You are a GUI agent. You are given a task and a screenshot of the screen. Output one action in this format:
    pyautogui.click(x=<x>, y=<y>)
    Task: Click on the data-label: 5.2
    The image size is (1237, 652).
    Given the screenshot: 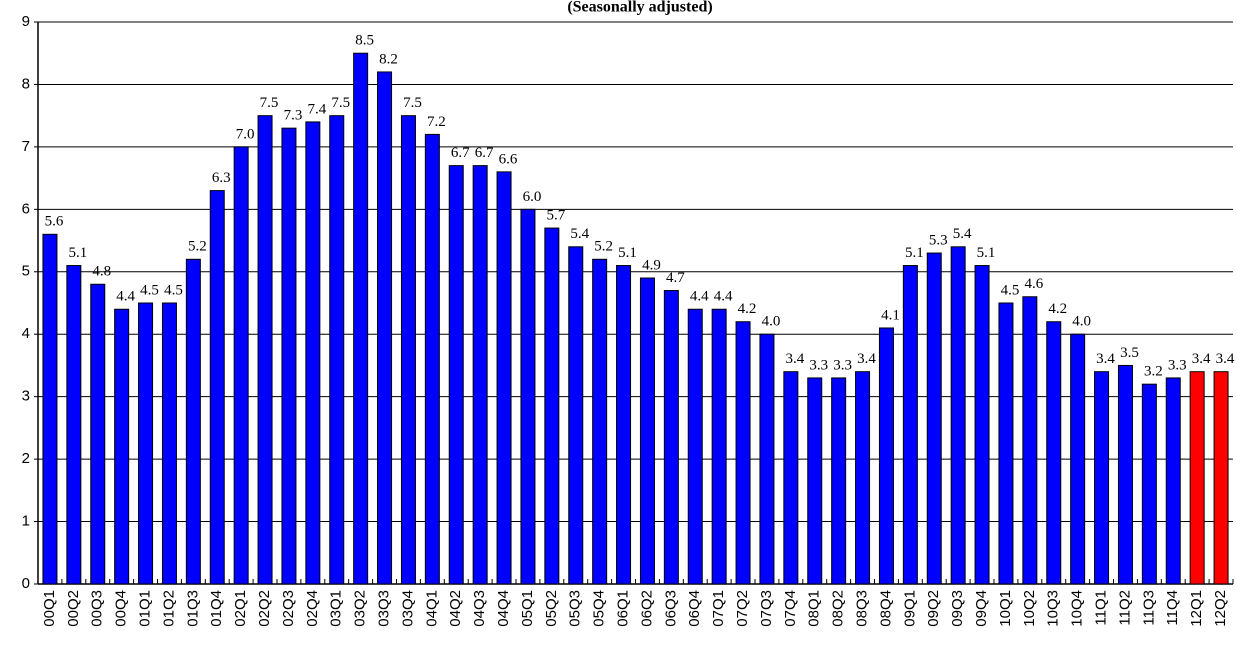 What is the action you would take?
    pyautogui.click(x=603, y=247)
    